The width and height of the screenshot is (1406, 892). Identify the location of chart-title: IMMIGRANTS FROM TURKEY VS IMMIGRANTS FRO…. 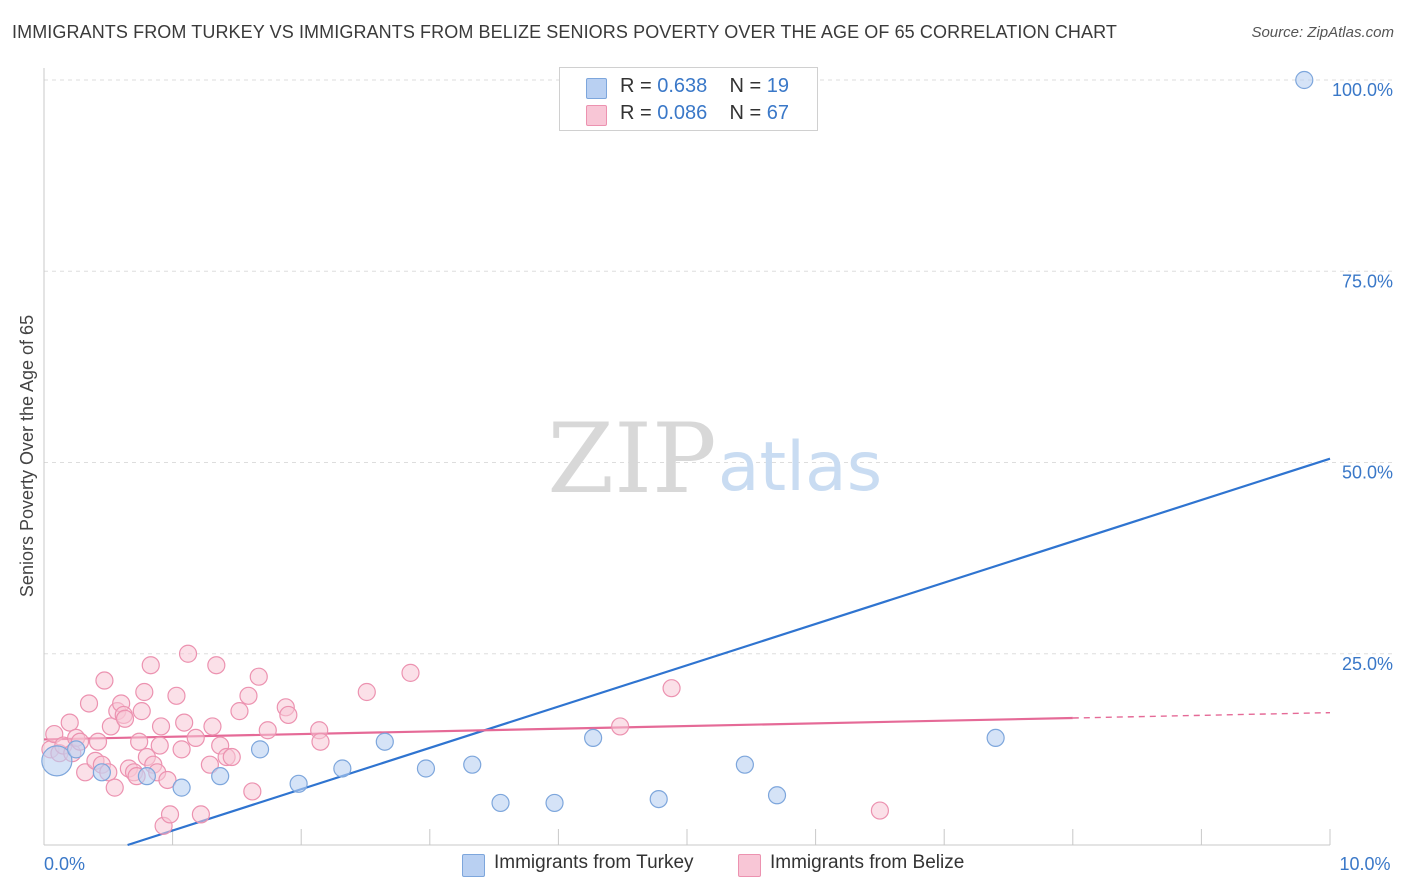
(564, 32).